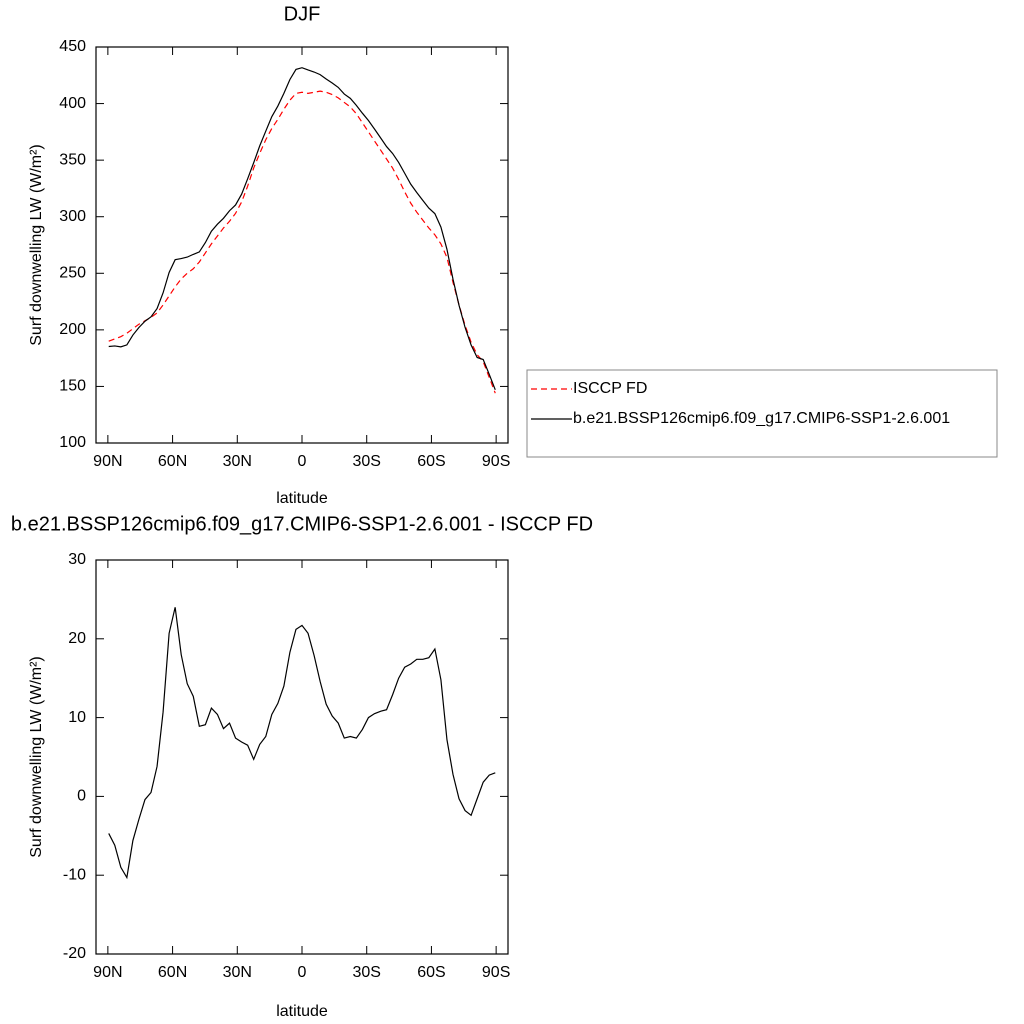 The image size is (1024, 1024). I want to click on y-tick-label: 20, so click(77, 638).